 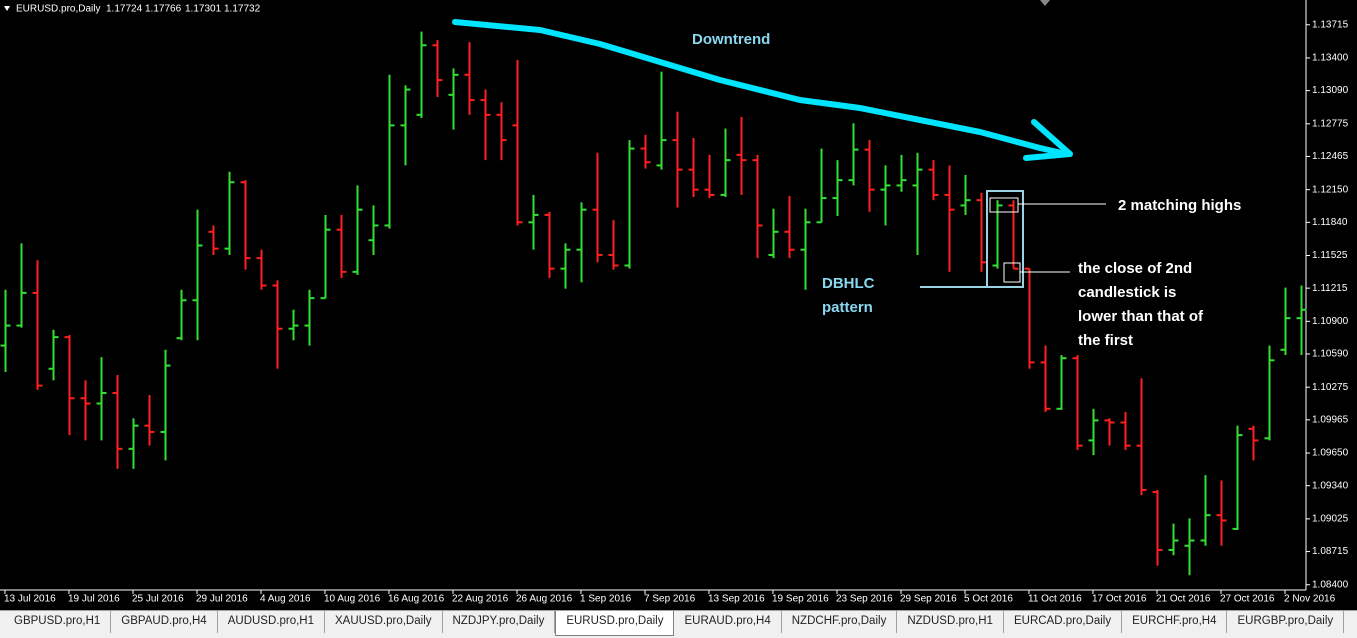 I want to click on close-note-line: candlestick is, so click(x=1127, y=292).